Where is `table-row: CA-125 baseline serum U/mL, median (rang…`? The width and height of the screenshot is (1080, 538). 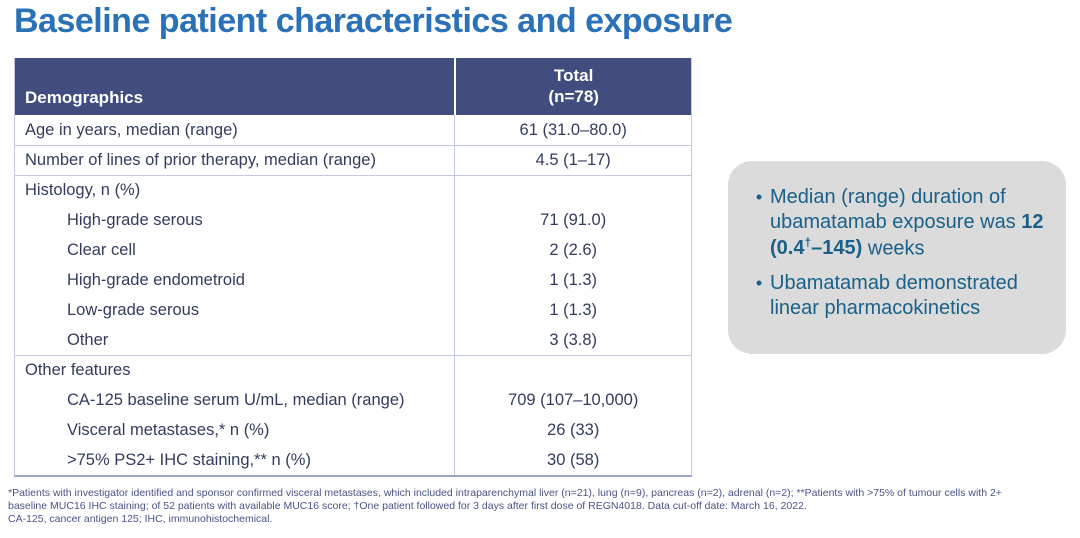
table-row: CA-125 baseline serum U/mL, median (rang… is located at coordinates (353, 400).